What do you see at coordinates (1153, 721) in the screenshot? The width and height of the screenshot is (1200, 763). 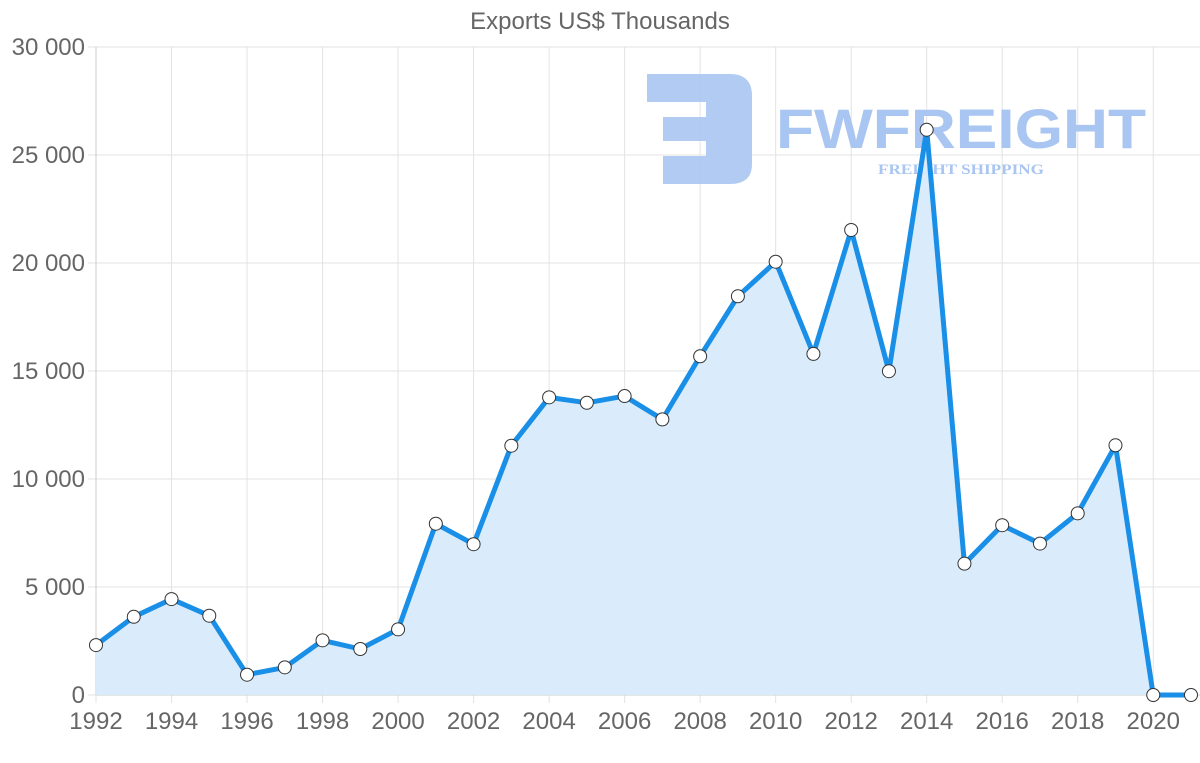 I see `x-tick-label: 2020` at bounding box center [1153, 721].